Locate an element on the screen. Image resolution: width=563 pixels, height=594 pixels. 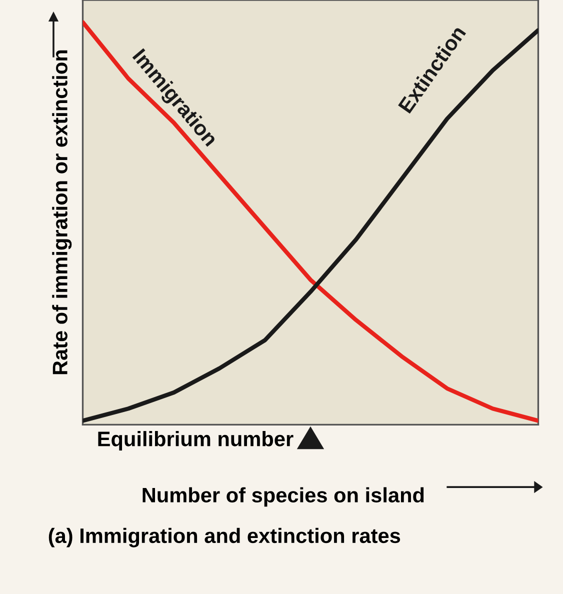
y-axis-title: Rate of immigration or extinction is located at coordinates (62, 212).